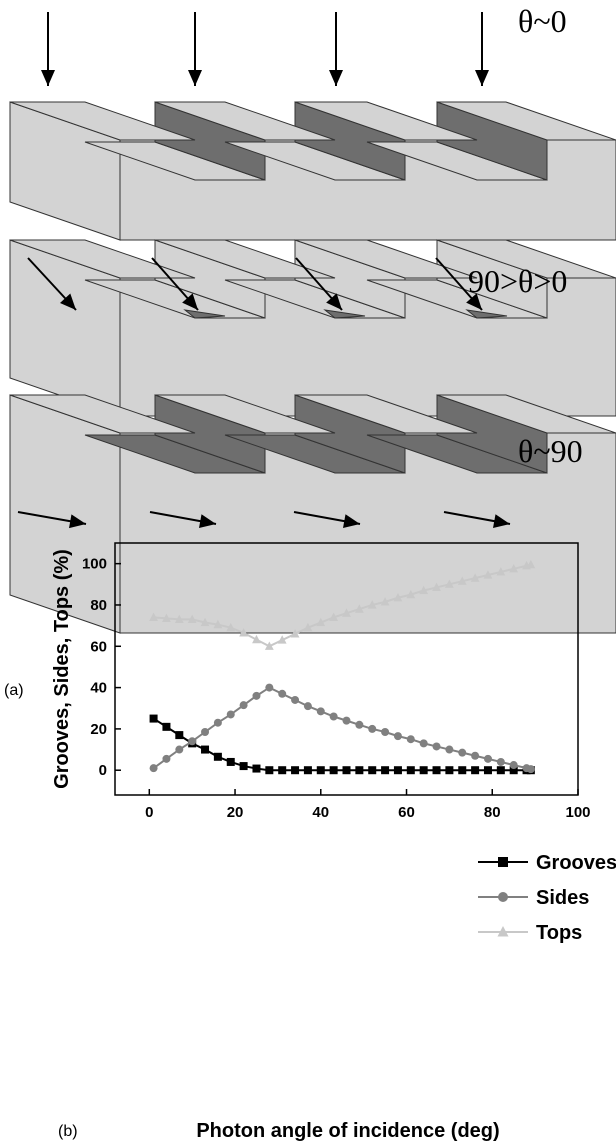  What do you see at coordinates (14, 690) in the screenshot?
I see `panel-label: (a)` at bounding box center [14, 690].